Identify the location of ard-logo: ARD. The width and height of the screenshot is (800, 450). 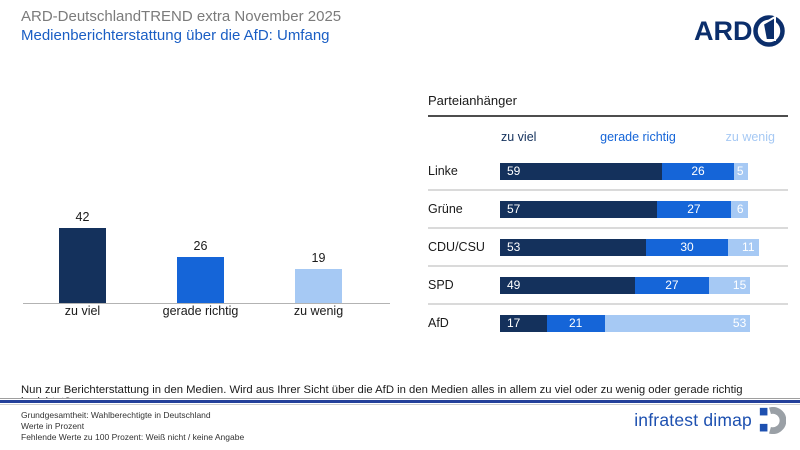
(739, 31).